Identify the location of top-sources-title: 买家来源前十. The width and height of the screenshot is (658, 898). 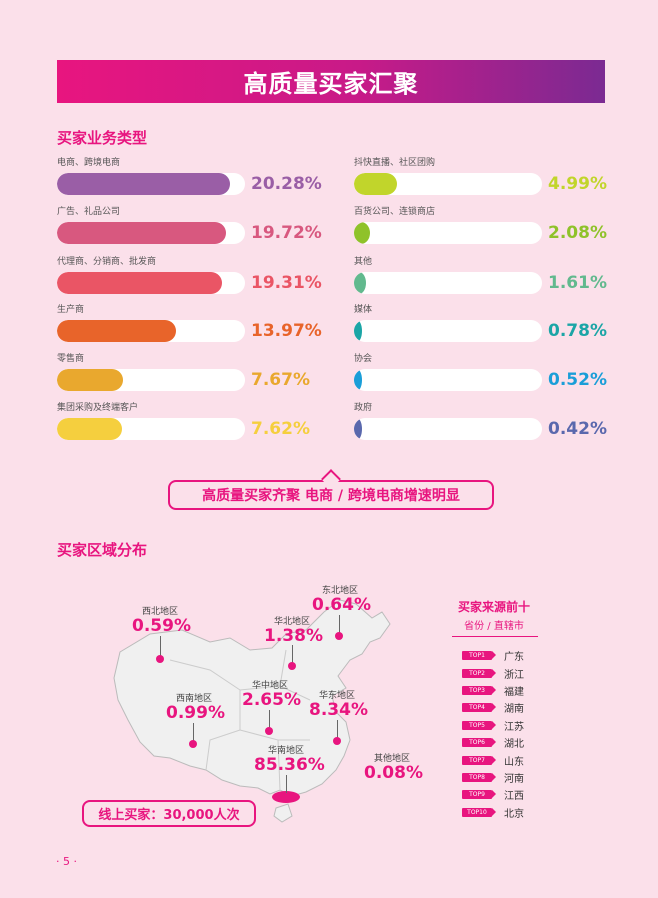
(493, 607).